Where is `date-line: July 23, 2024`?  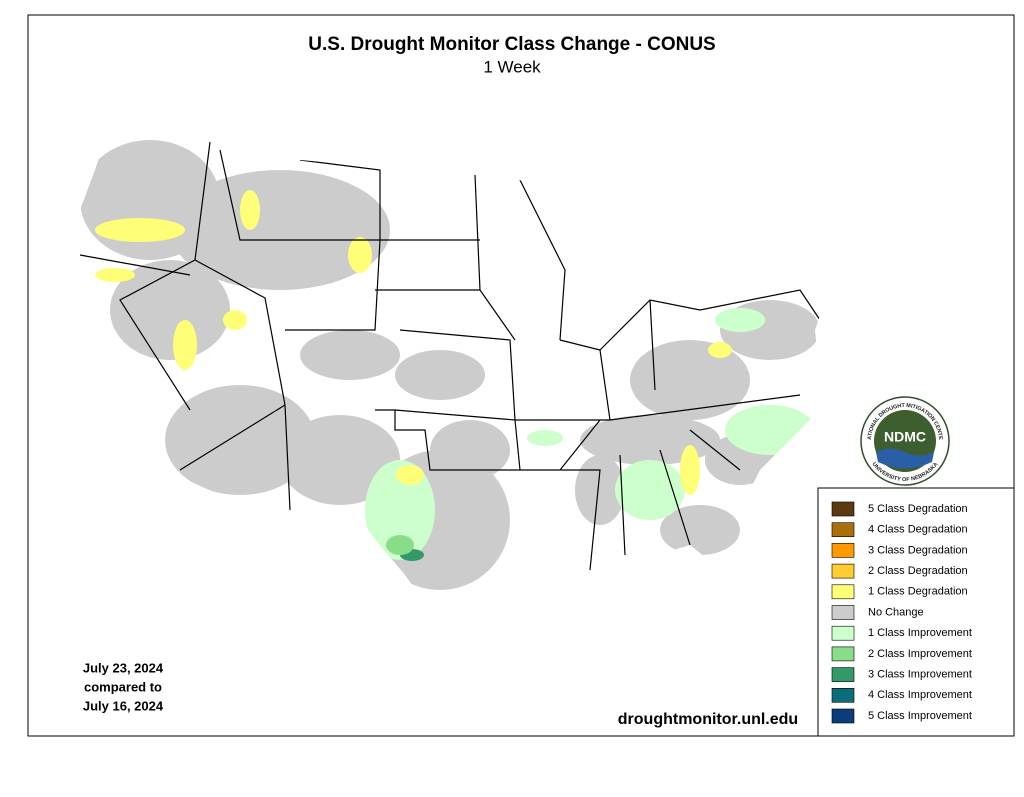
date-line: July 23, 2024 is located at coordinates (123, 667).